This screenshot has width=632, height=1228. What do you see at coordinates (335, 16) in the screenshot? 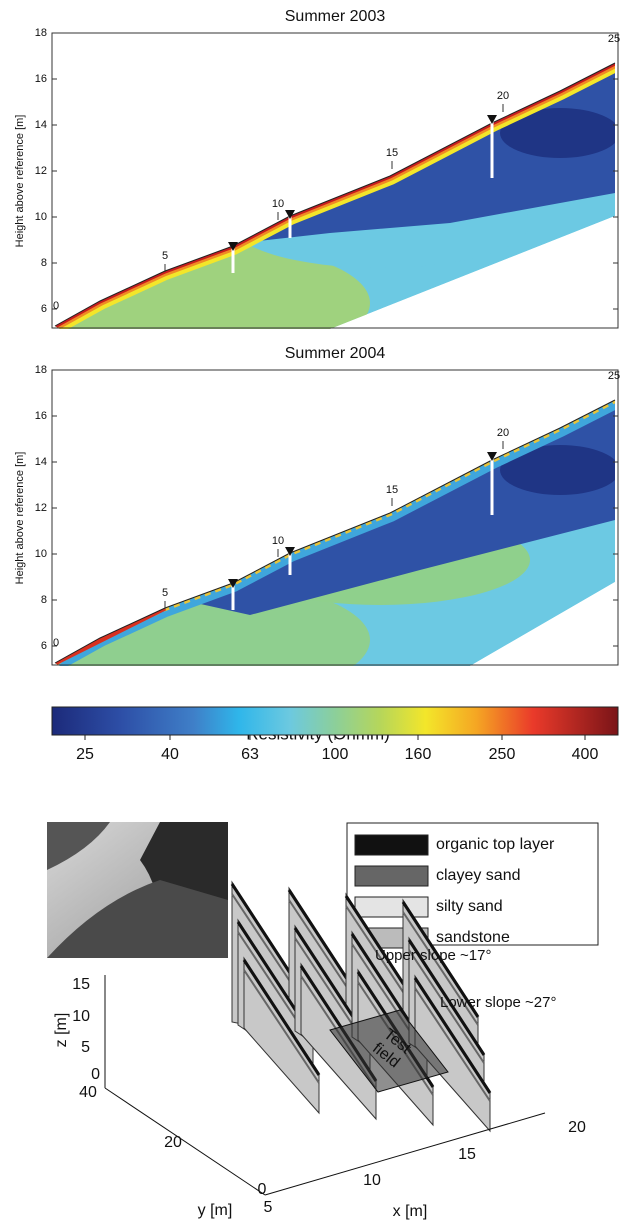
I see `panel-title: Summer 2003` at bounding box center [335, 16].